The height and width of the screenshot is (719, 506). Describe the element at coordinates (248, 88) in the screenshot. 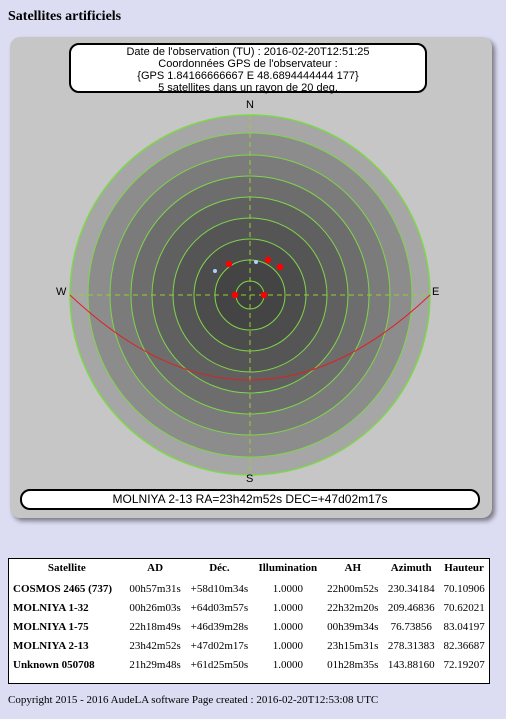

I see `satellite-count: 5 satellites dans un rayon de 20 deg.` at that location.